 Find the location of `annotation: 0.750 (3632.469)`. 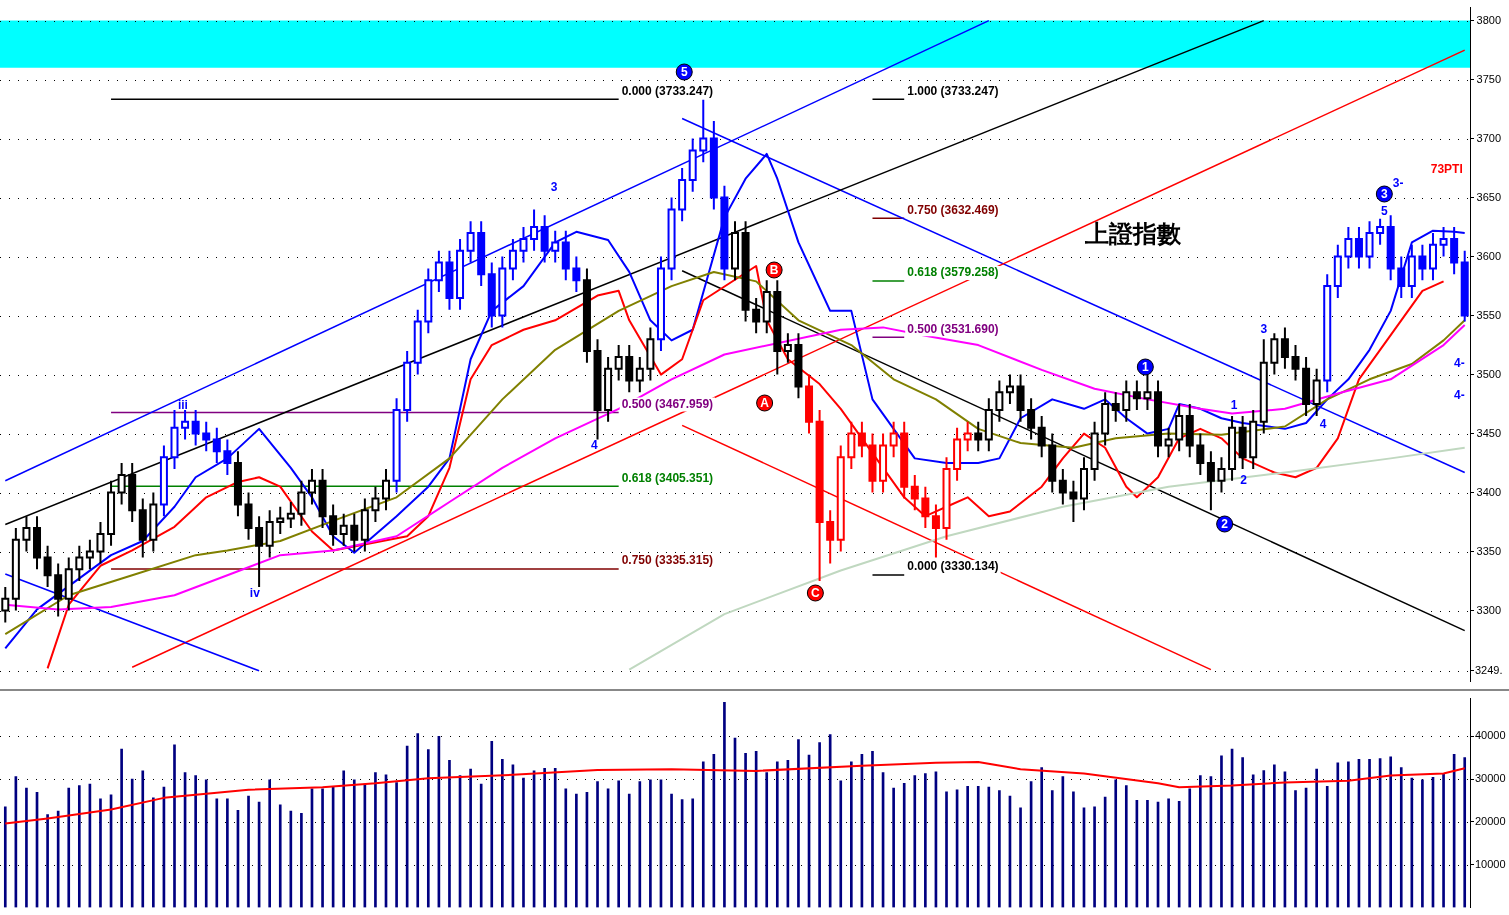

annotation: 0.750 (3632.469) is located at coordinates (953, 209).